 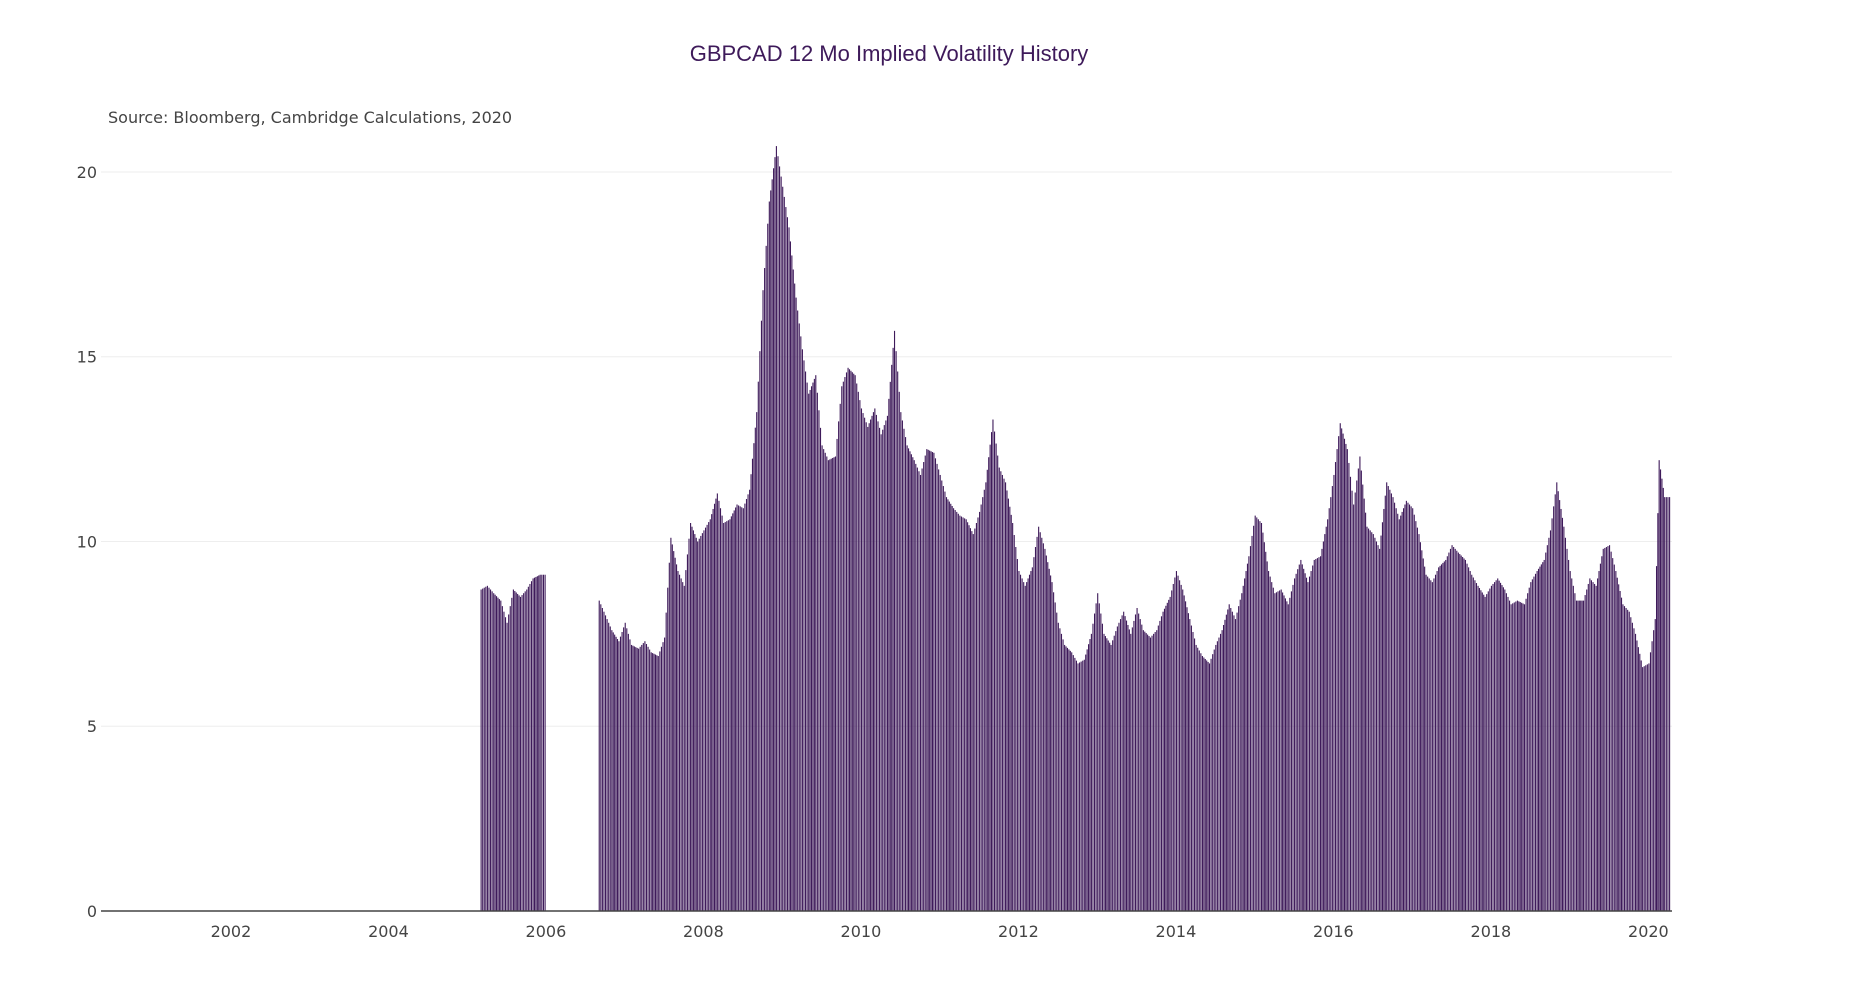 I want to click on x-tick-label: 2020, so click(x=1648, y=931).